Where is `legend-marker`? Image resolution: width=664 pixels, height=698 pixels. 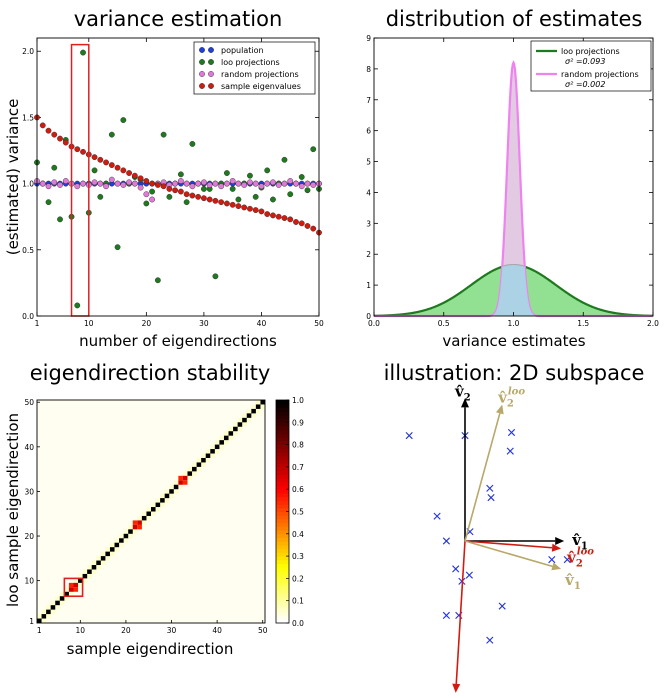 legend-marker is located at coordinates (202, 74).